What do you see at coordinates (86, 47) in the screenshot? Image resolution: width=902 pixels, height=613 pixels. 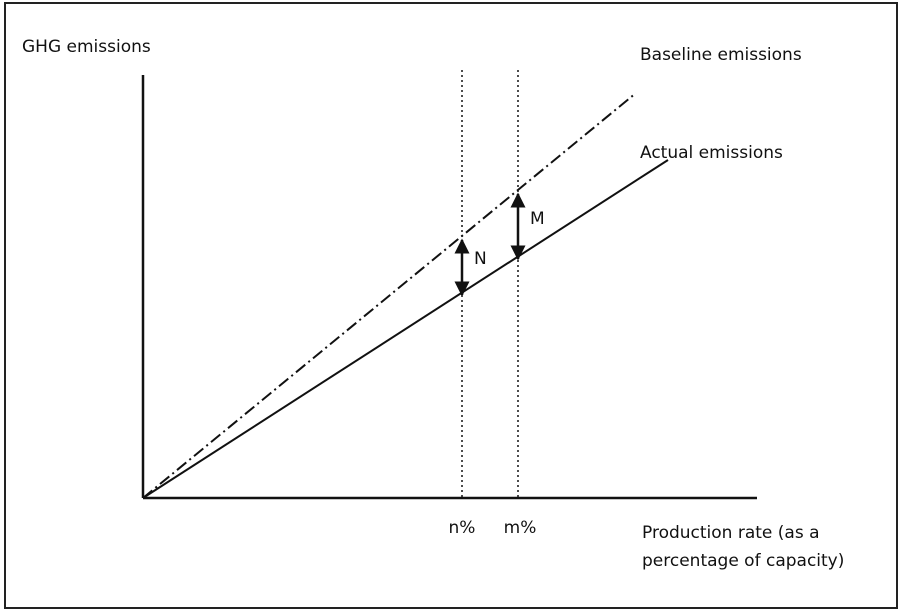 I see `y-axis-label: GHG emissions` at bounding box center [86, 47].